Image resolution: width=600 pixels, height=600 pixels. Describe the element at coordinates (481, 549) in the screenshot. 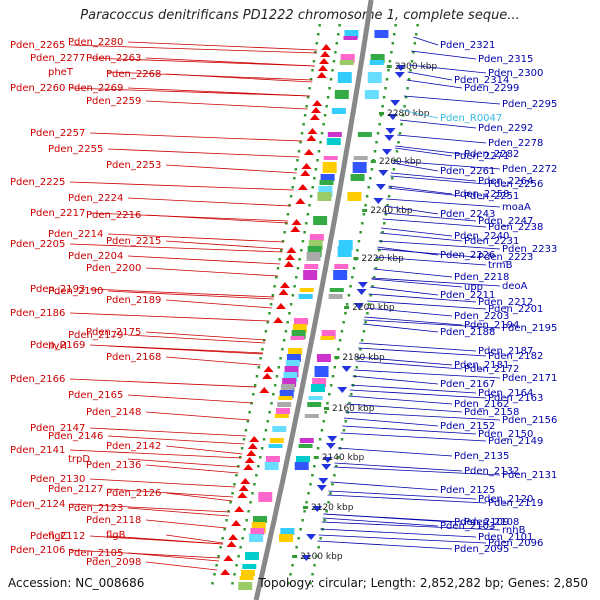

I see `gene-label-right: Pden_2095` at that location.